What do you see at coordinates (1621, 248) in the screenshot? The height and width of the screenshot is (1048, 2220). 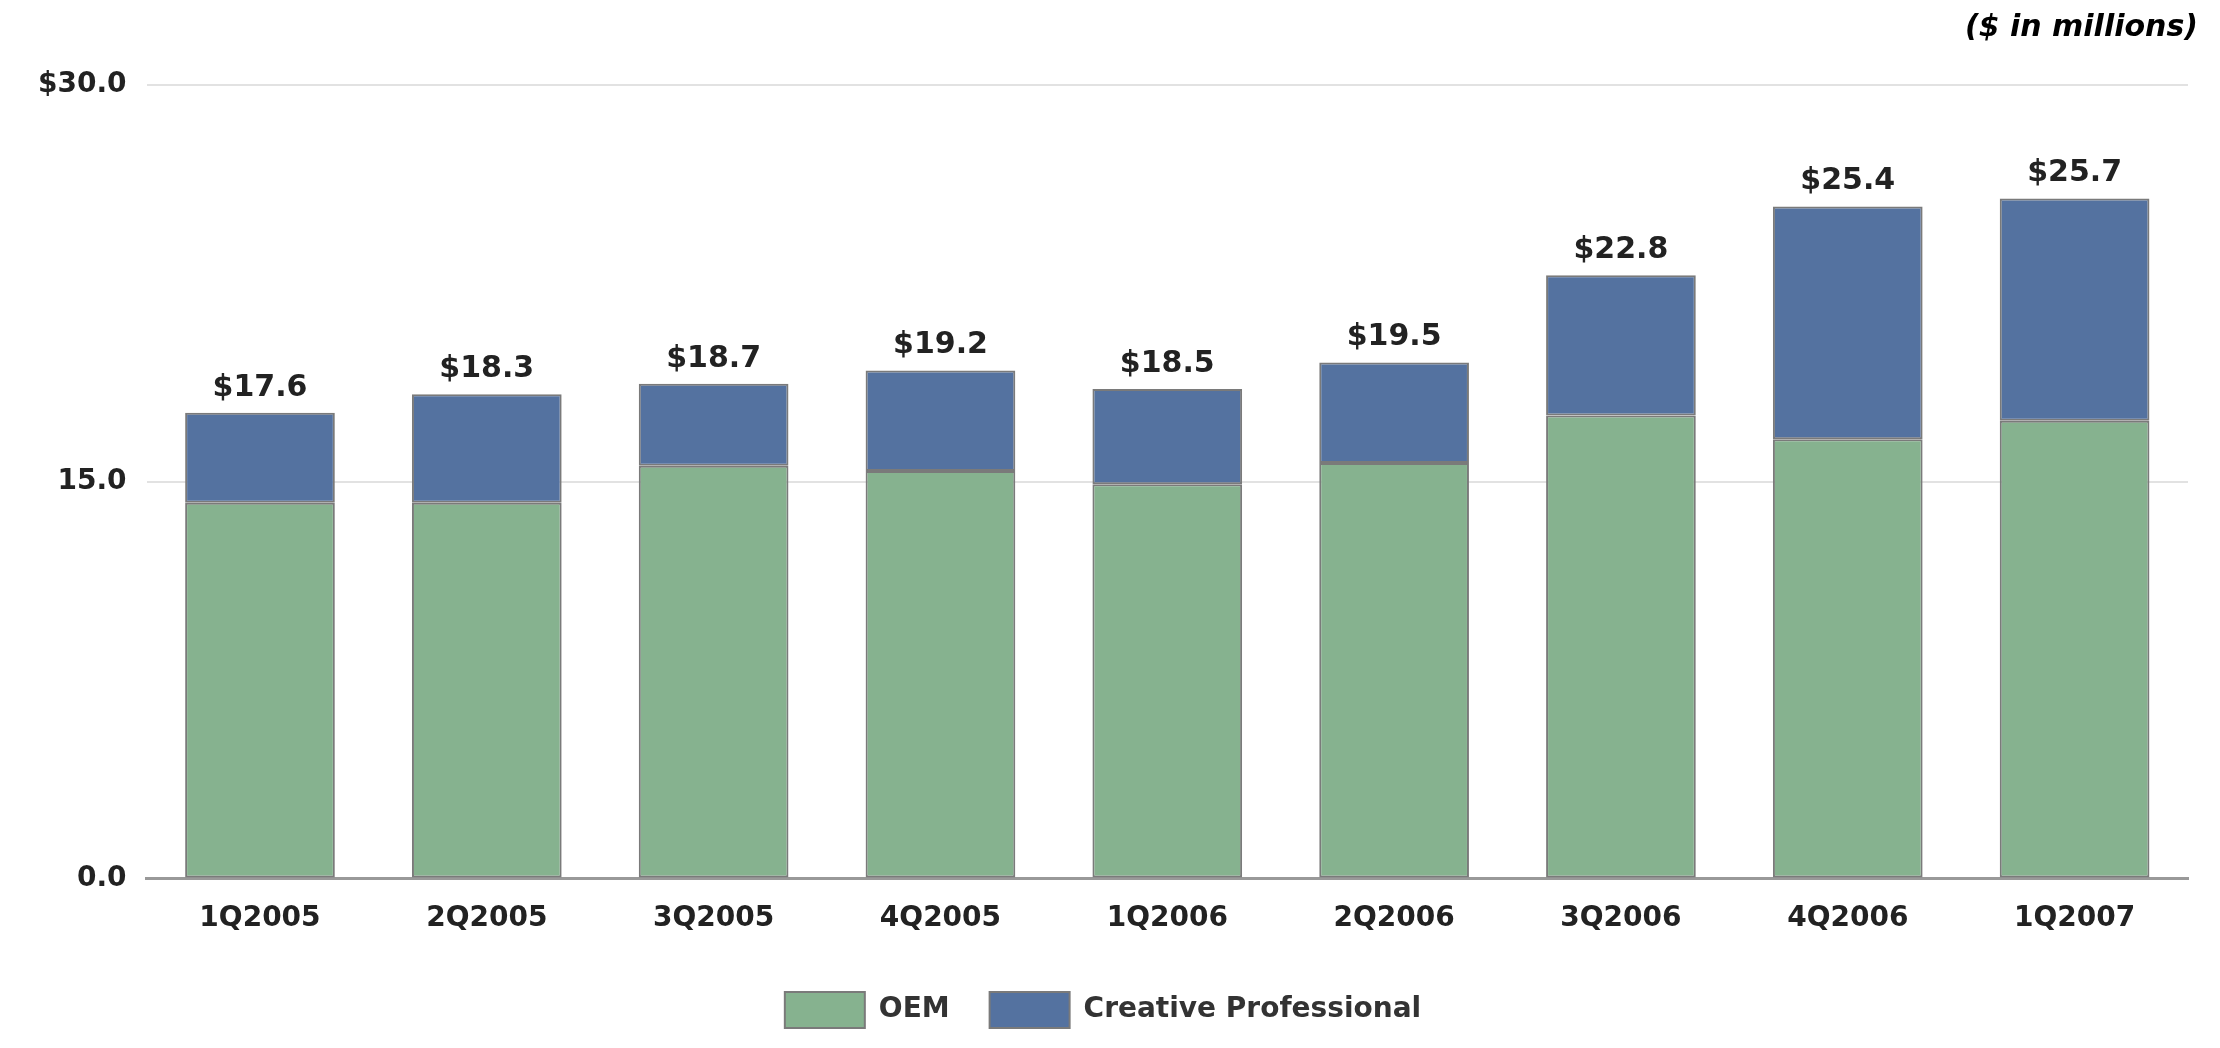 I see `total-label: $22.8` at bounding box center [1621, 248].